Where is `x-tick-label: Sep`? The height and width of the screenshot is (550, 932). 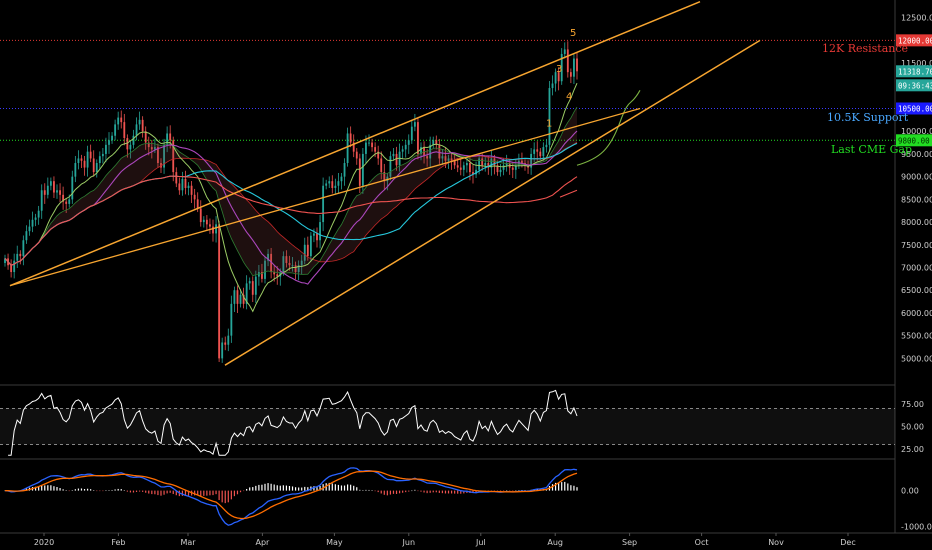 x-tick-label: Sep is located at coordinates (629, 542).